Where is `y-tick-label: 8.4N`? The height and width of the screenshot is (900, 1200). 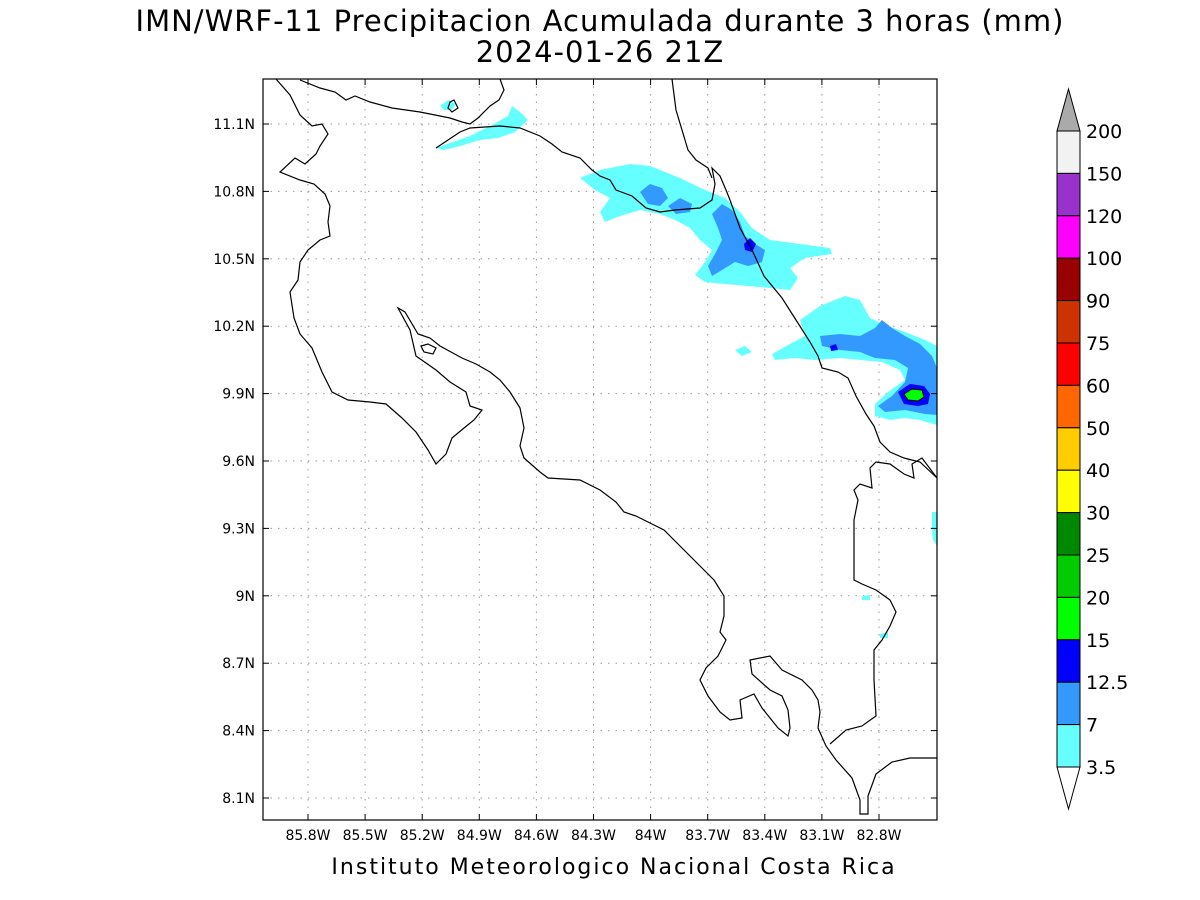 y-tick-label: 8.4N is located at coordinates (238, 732).